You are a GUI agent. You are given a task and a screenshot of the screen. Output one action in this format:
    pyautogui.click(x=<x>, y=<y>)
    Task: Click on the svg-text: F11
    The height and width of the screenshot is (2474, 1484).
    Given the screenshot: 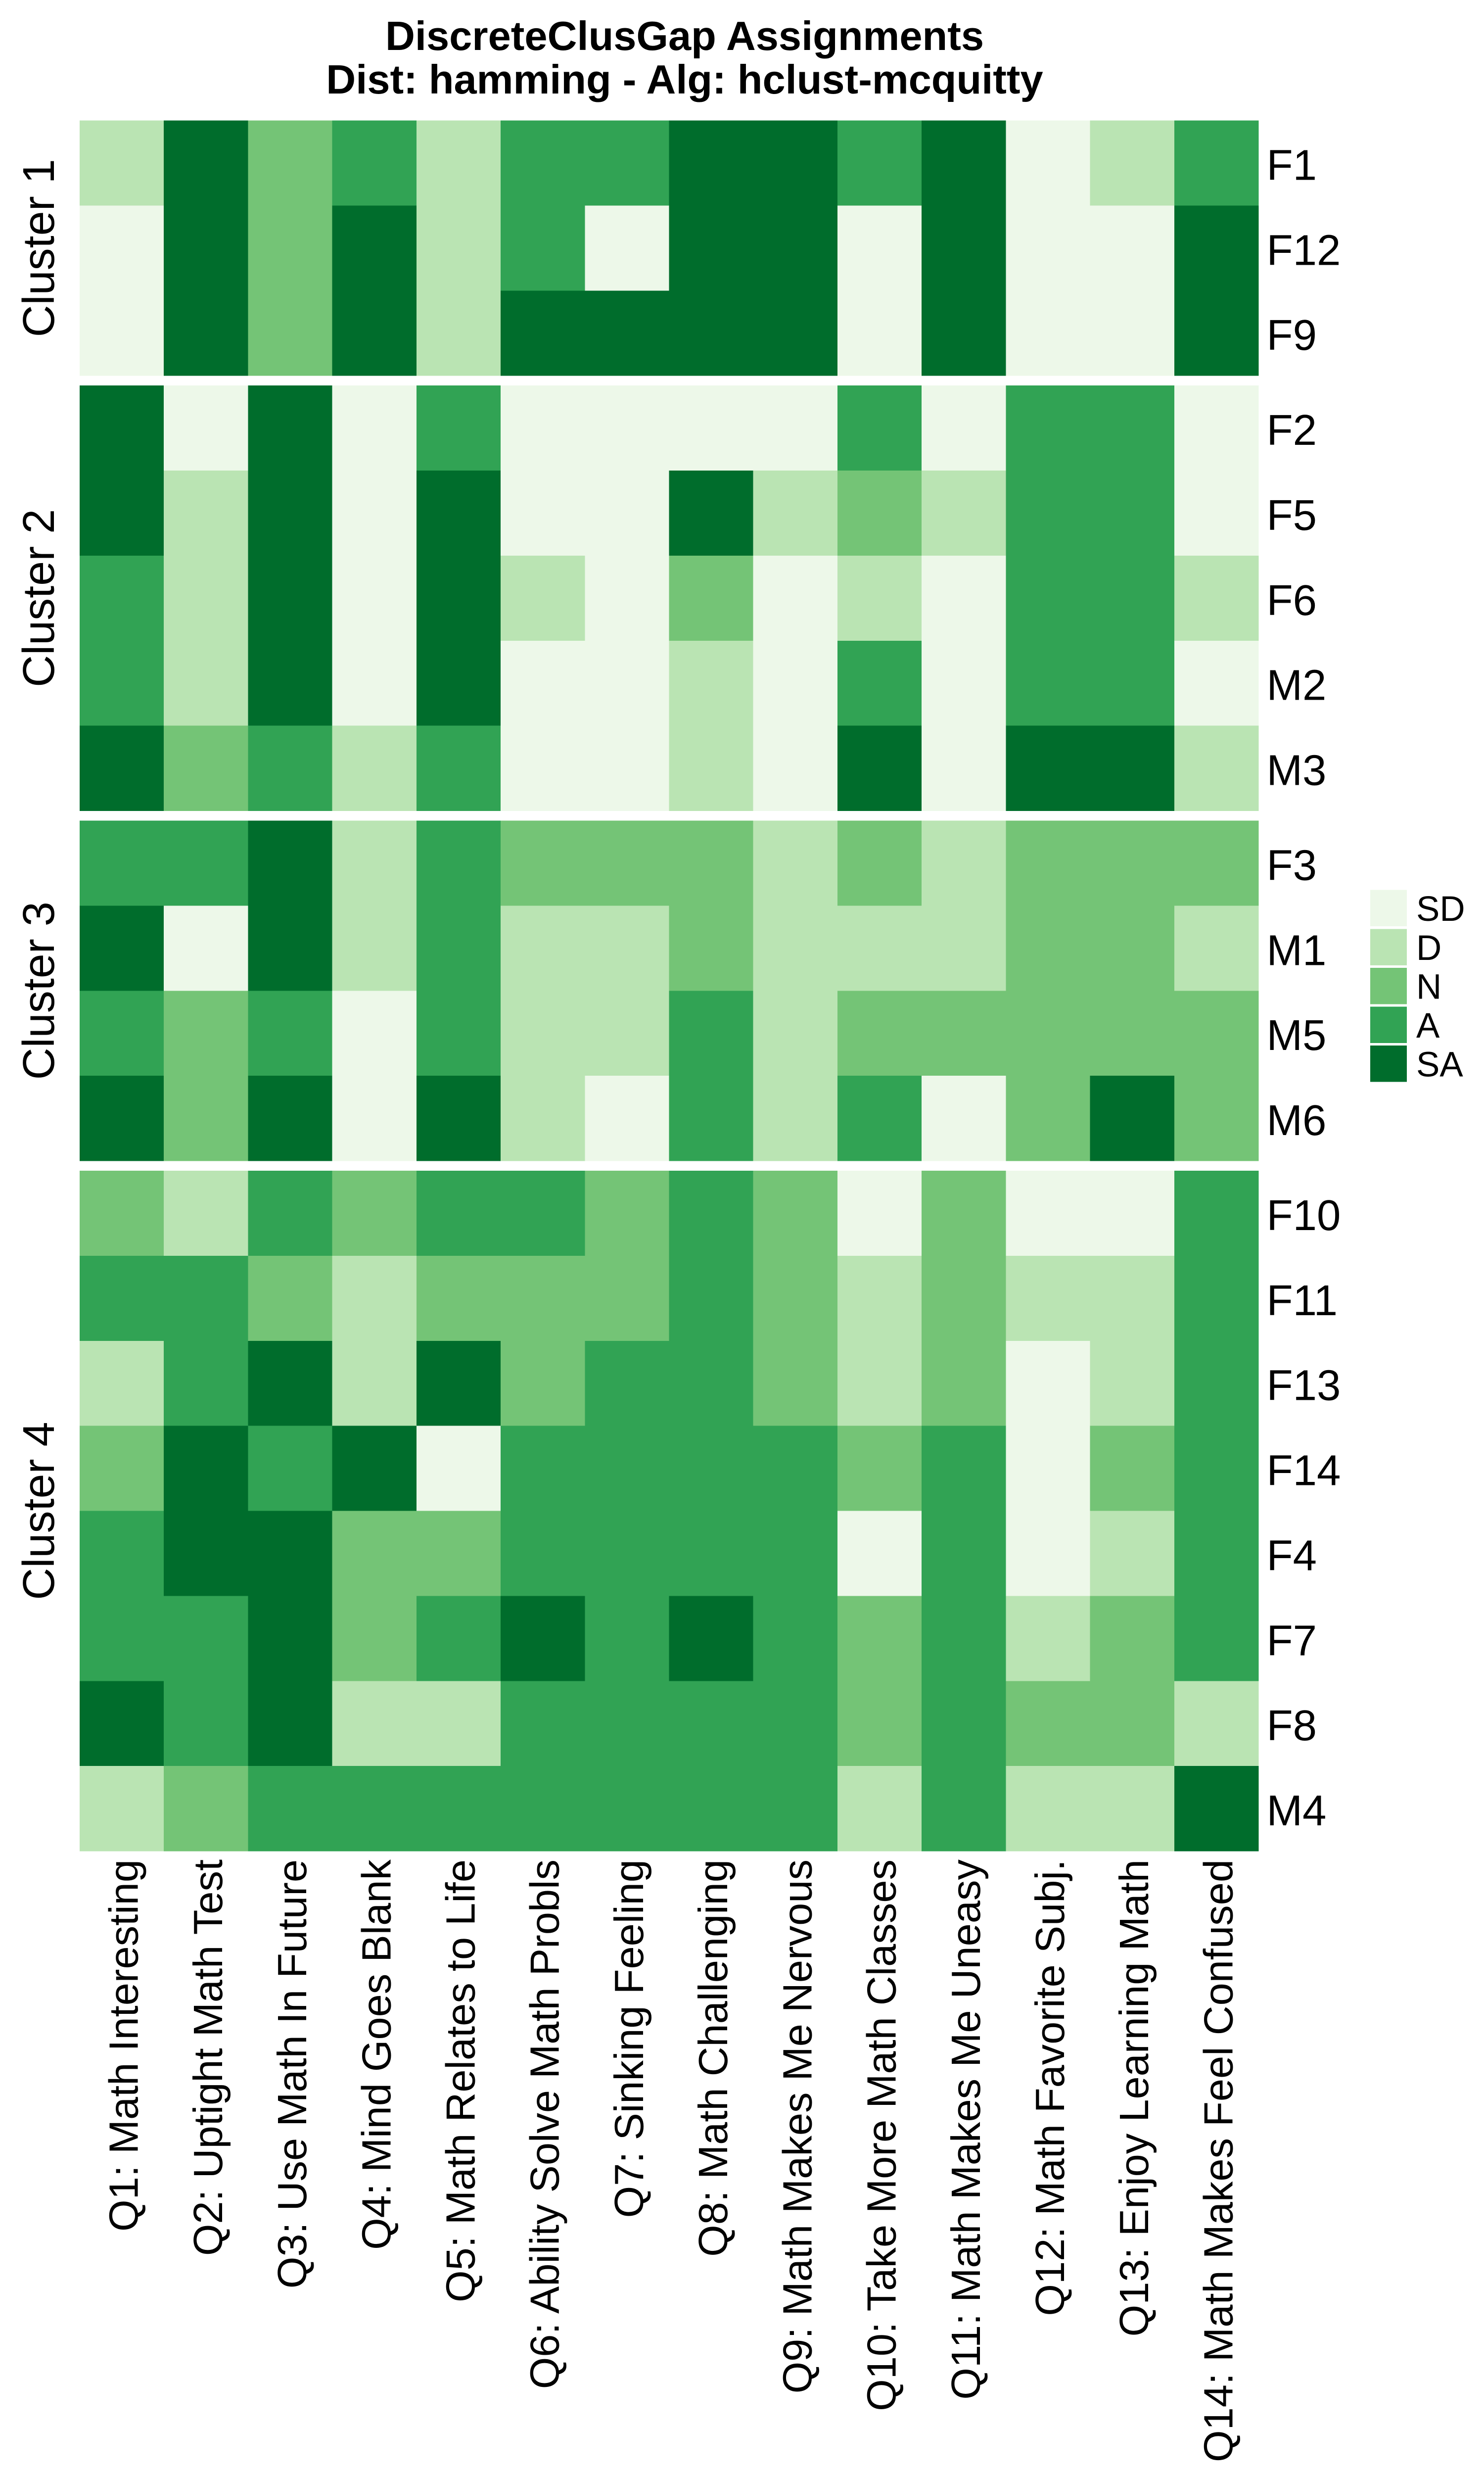 What is the action you would take?
    pyautogui.click(x=1302, y=1301)
    